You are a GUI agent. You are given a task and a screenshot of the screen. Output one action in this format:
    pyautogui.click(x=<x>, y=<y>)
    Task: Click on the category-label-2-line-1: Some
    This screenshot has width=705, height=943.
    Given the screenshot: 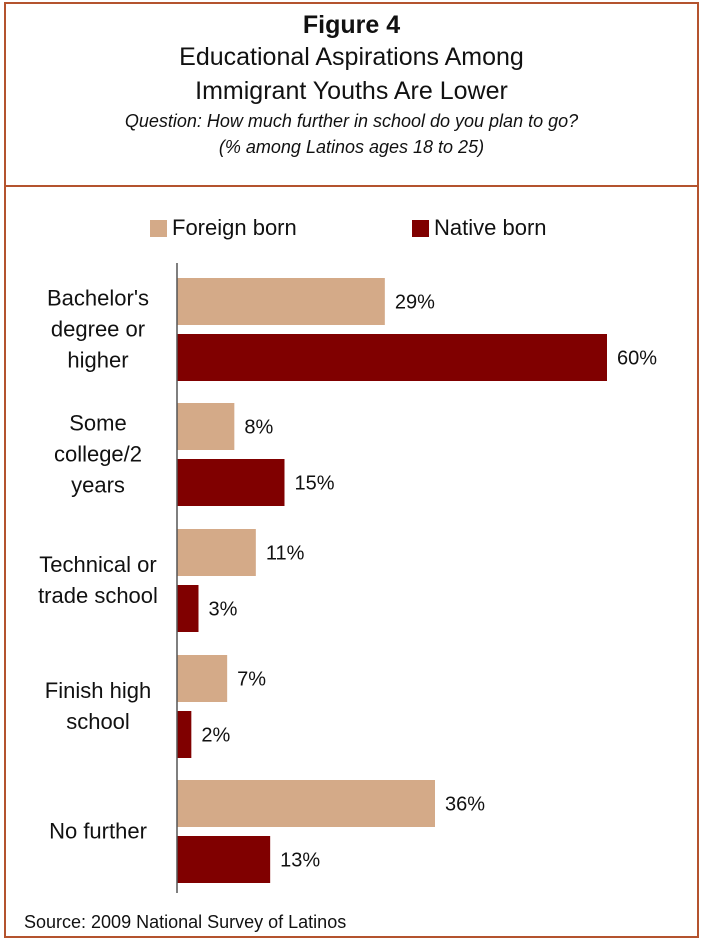 What is the action you would take?
    pyautogui.click(x=97, y=423)
    